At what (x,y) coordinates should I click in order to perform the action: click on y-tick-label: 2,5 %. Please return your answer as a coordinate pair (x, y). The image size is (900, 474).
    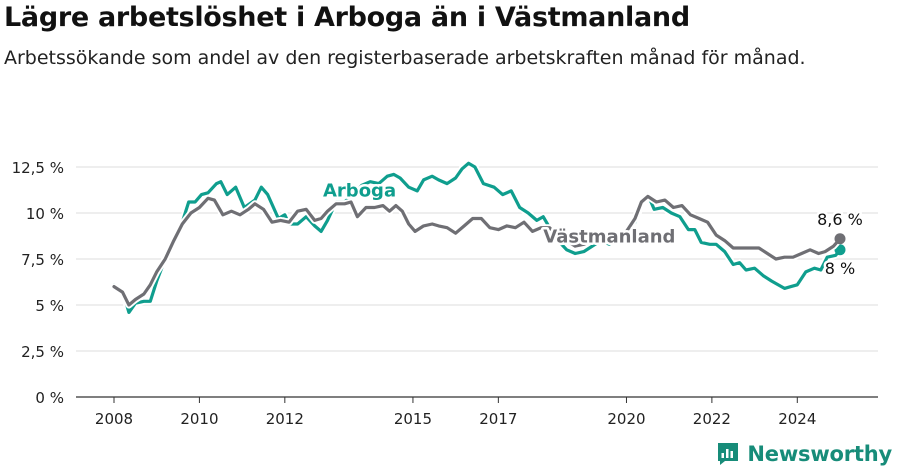
    Looking at the image, I should click on (42, 352).